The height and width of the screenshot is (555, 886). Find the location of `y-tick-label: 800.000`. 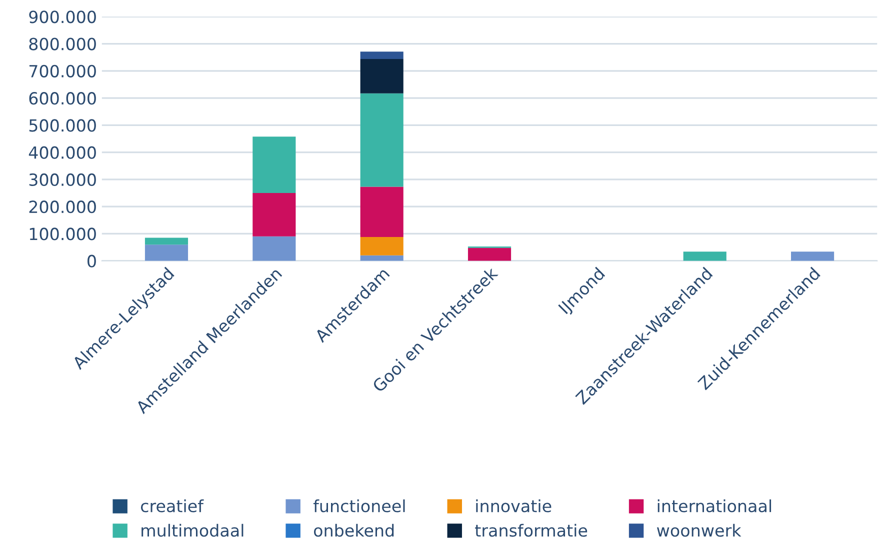

y-tick-label: 800.000 is located at coordinates (62, 44).